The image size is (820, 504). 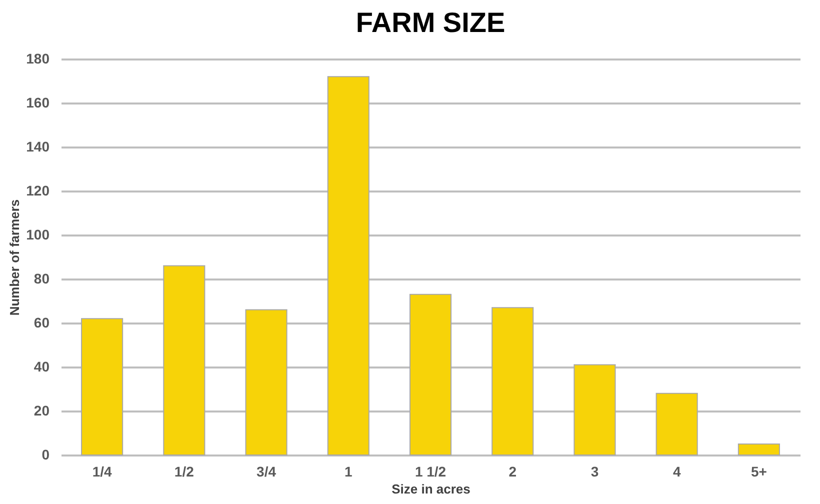 I want to click on y-tick-label: 80, so click(x=42, y=278).